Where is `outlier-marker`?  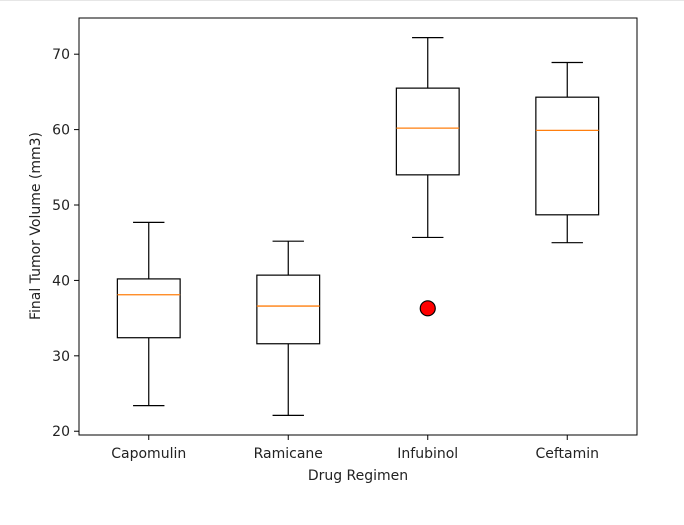 outlier-marker is located at coordinates (427, 308).